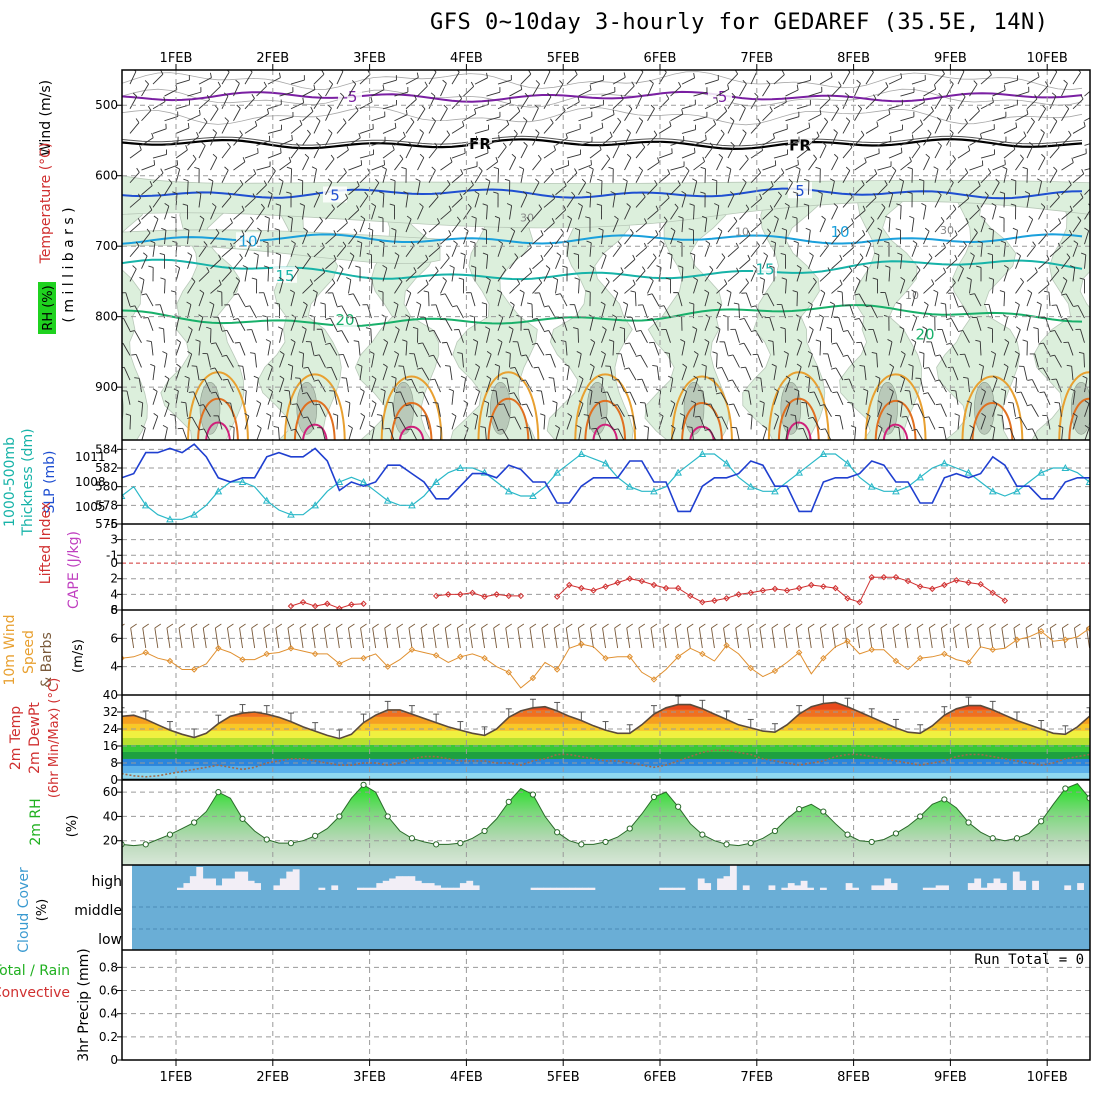  I want to click on rh-legend-swatch, so click(47, 308).